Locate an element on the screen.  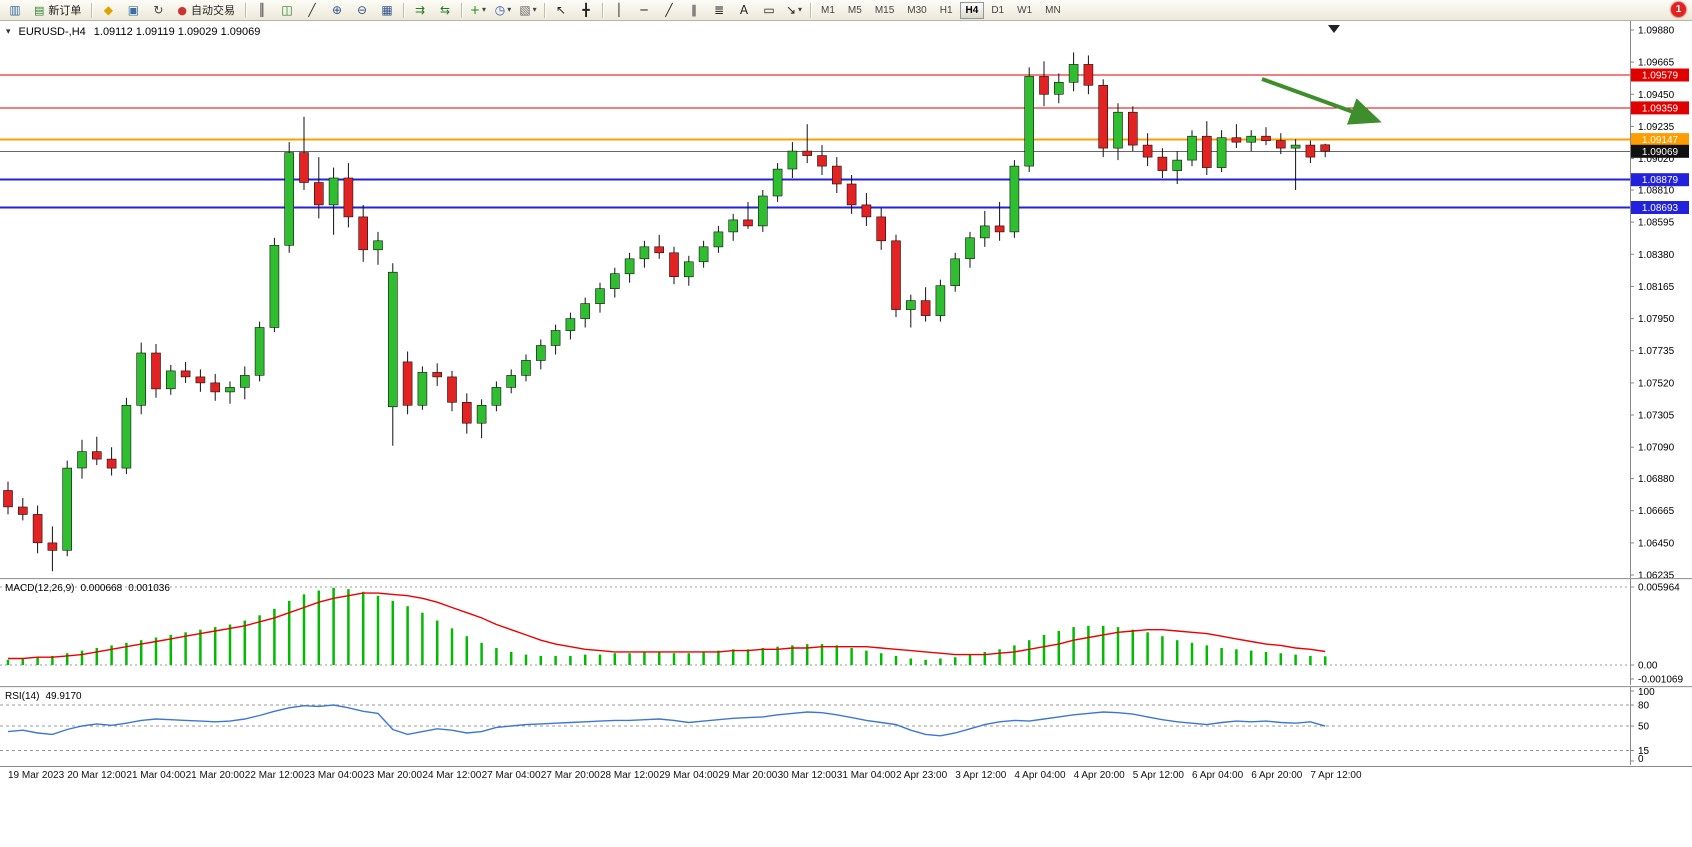
zoom-in-icon: ⊕ is located at coordinates (337, 10).